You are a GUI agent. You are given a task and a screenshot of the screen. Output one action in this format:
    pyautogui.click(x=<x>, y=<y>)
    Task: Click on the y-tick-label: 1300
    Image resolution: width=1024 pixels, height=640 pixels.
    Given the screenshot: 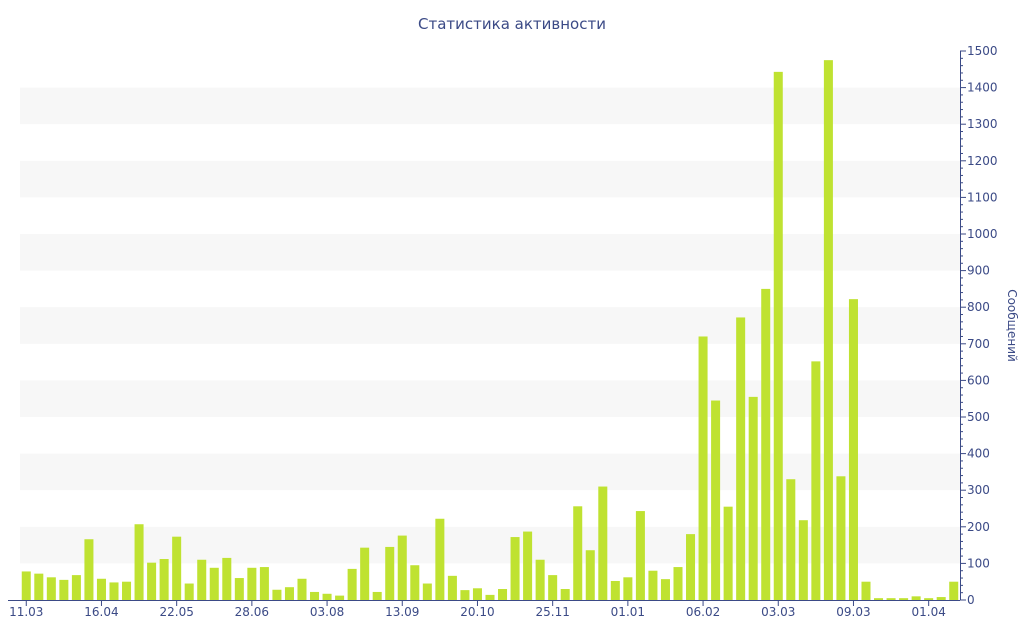 What is the action you would take?
    pyautogui.click(x=982, y=124)
    